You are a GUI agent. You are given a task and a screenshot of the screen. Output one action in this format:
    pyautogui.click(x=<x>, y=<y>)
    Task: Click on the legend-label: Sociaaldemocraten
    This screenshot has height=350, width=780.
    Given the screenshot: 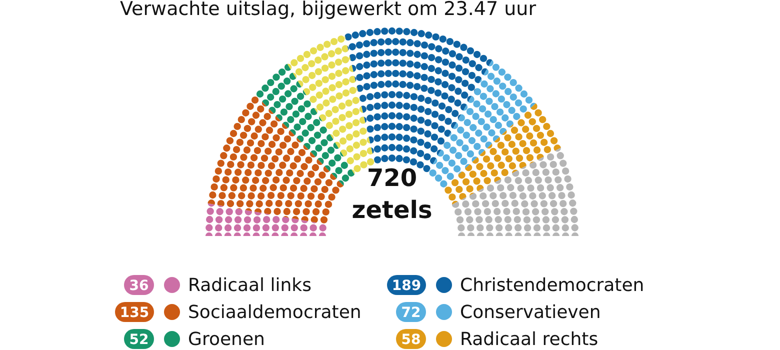 What is the action you would take?
    pyautogui.click(x=275, y=312)
    